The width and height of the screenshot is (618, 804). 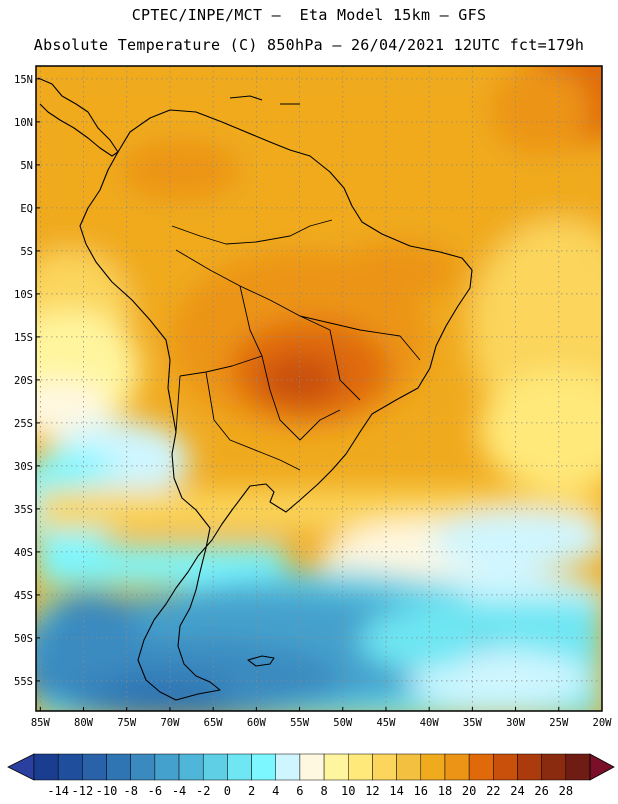 I want to click on lat-label: 5S, so click(x=26, y=252).